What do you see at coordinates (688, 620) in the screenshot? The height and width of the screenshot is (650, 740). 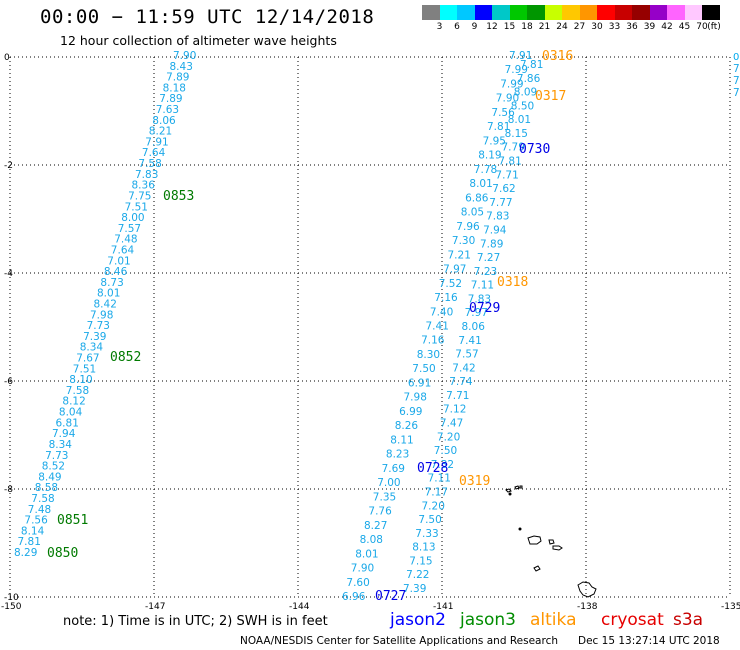 I see `legend-s3a: s3a` at bounding box center [688, 620].